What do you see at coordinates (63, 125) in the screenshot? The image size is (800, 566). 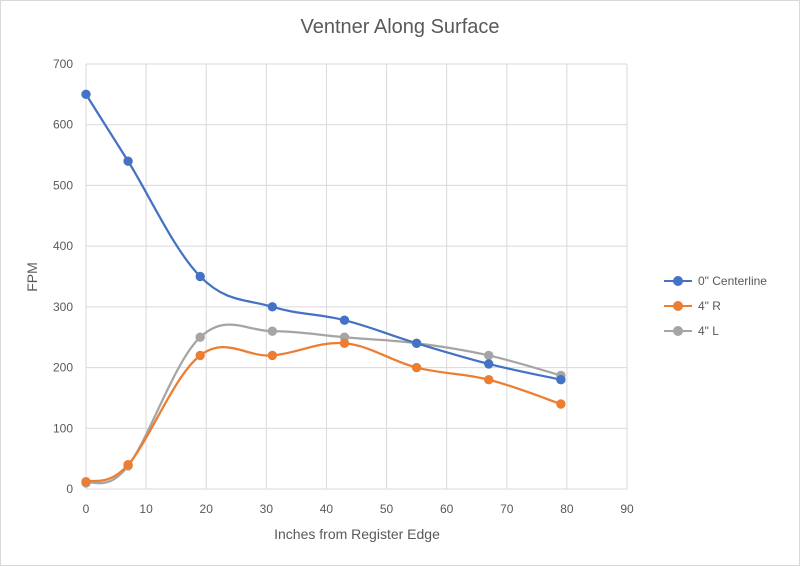 I see `y-tick-label: 600` at bounding box center [63, 125].